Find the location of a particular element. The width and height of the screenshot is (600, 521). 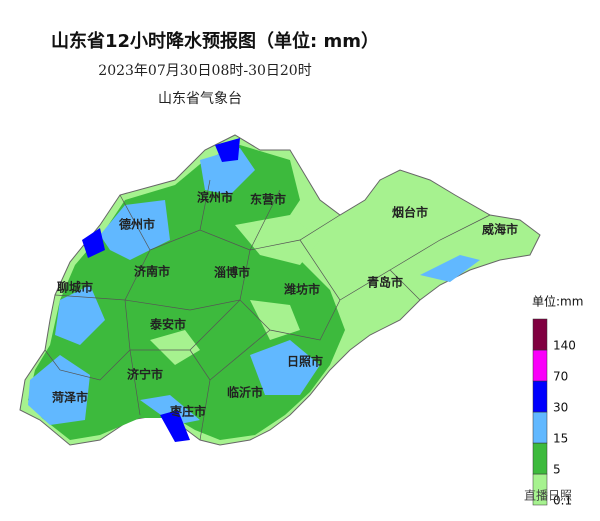

city-label: 威海市 is located at coordinates (500, 229).